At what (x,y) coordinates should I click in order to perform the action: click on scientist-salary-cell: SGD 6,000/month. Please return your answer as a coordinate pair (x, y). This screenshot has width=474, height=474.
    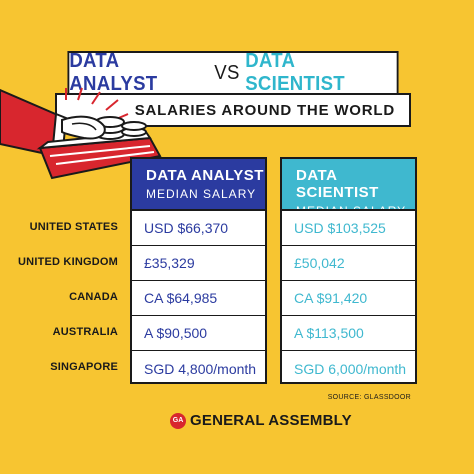
    Looking at the image, I should click on (350, 368).